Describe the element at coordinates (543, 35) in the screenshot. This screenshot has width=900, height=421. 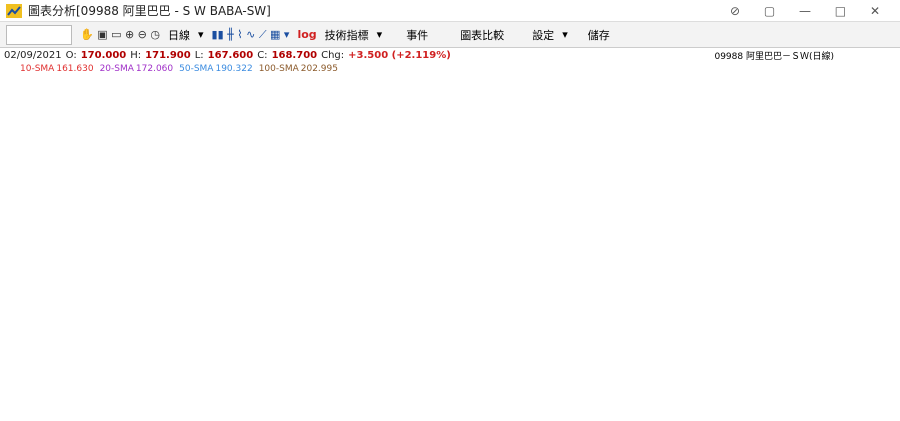
I see `settings-button: 設定` at that location.